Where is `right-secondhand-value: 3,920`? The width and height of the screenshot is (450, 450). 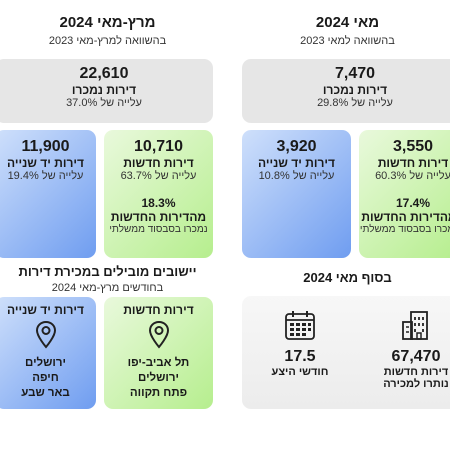
right-secondhand-value: 3,920 is located at coordinates (296, 146).